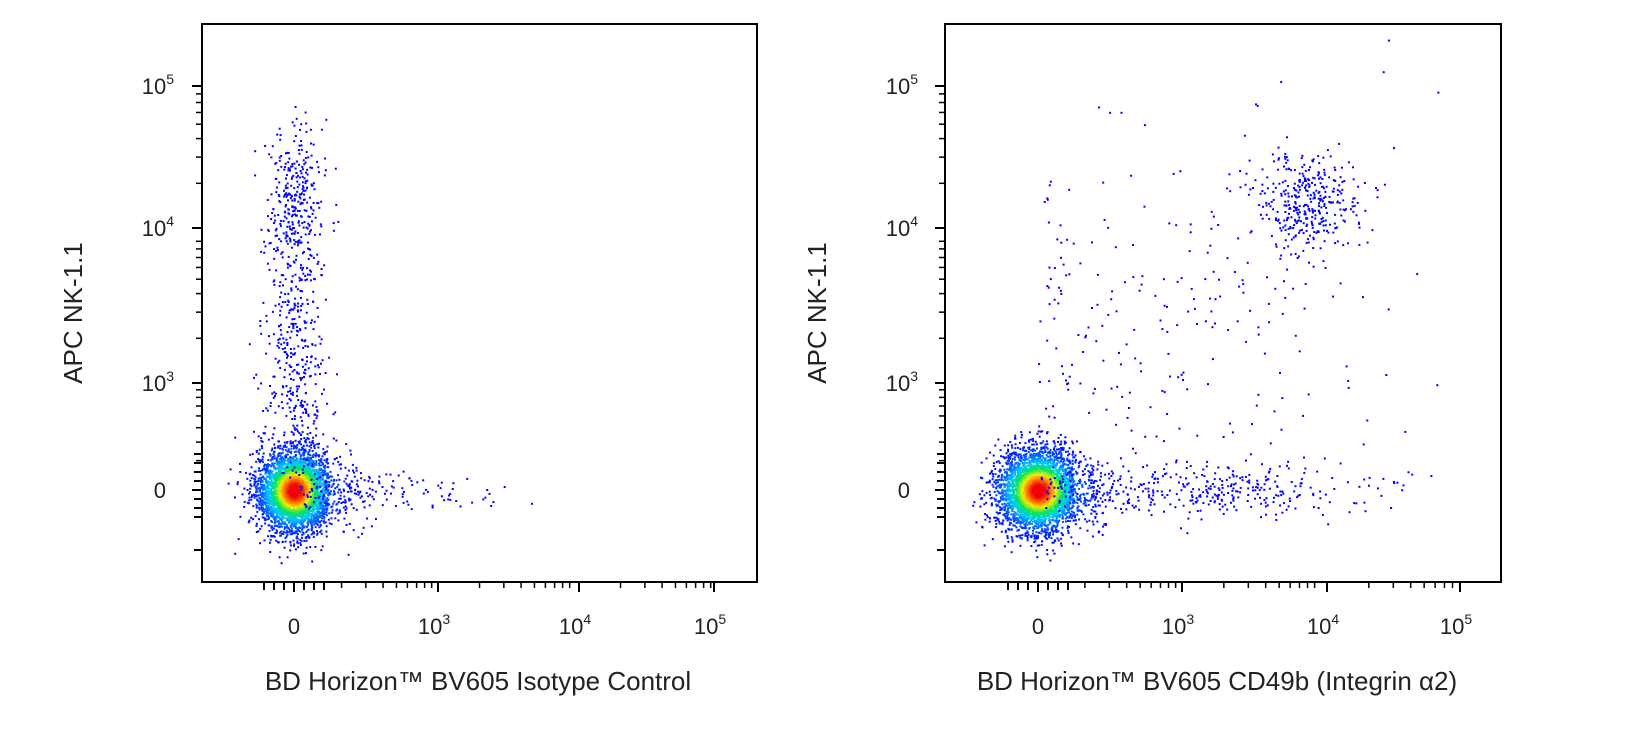 The width and height of the screenshot is (1638, 752). I want to click on population-bv605-dim-tail, so click(416, 485).